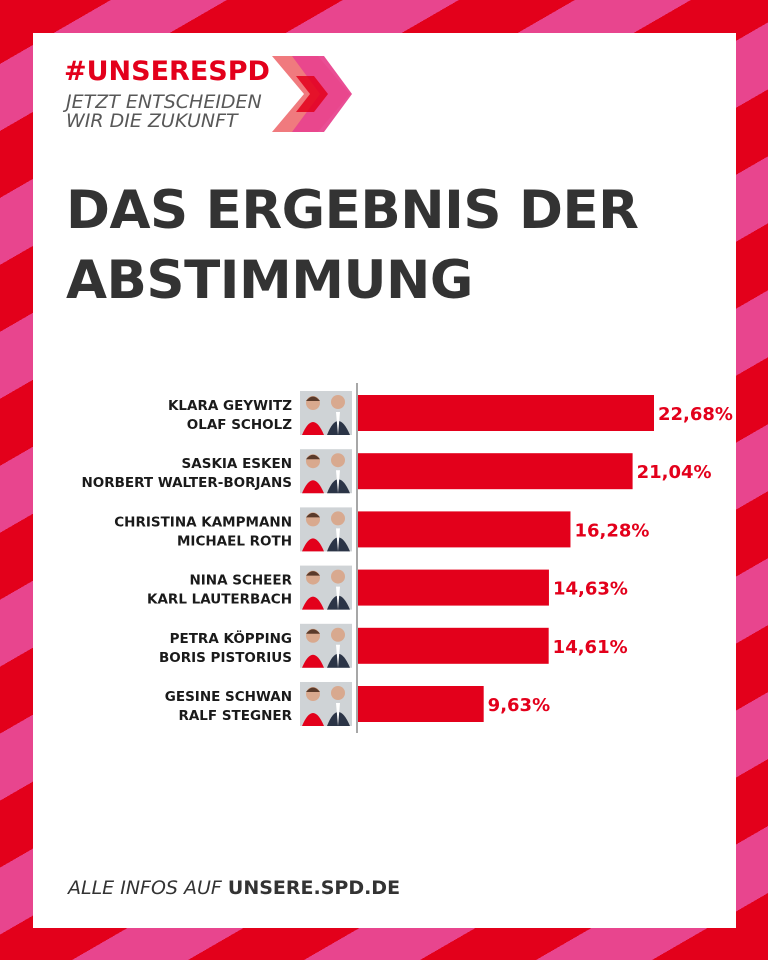 The height and width of the screenshot is (960, 768). Describe the element at coordinates (239, 425) in the screenshot. I see `category-label-1-line-2: OLAF SCHOLZ` at that location.